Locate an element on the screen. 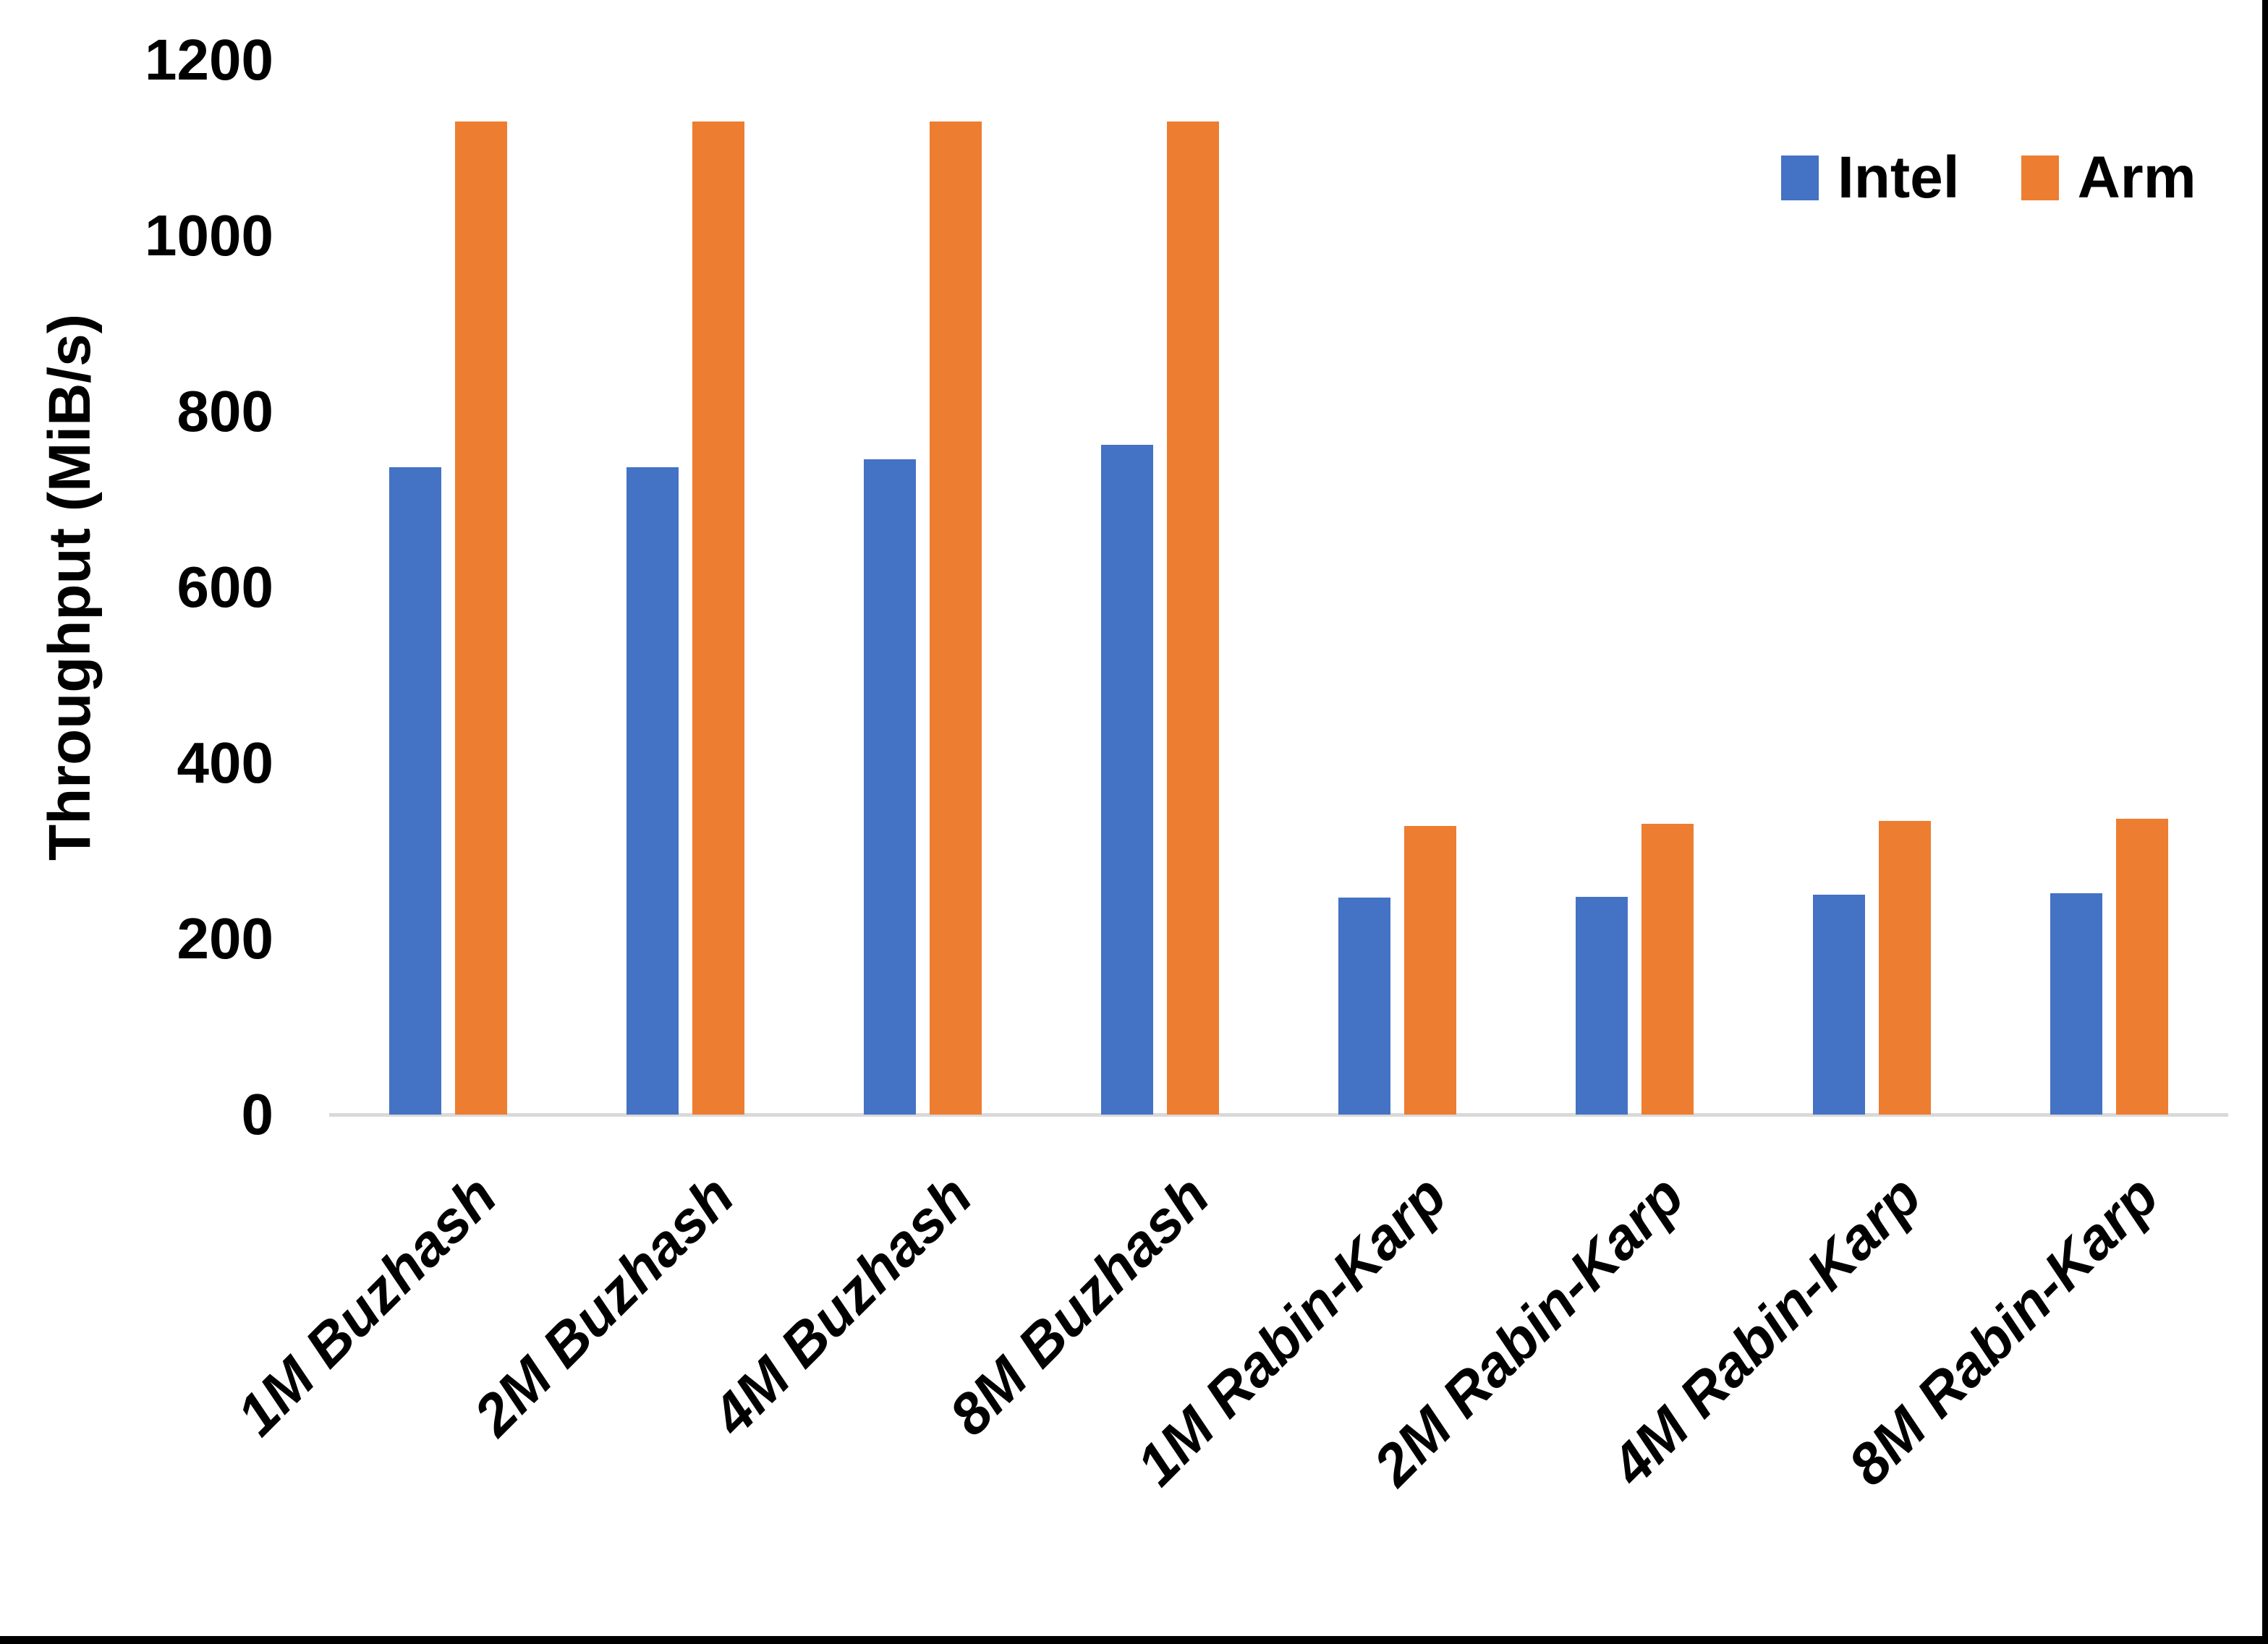 The image size is (2268, 1644). legend-label: Arm is located at coordinates (2136, 177).